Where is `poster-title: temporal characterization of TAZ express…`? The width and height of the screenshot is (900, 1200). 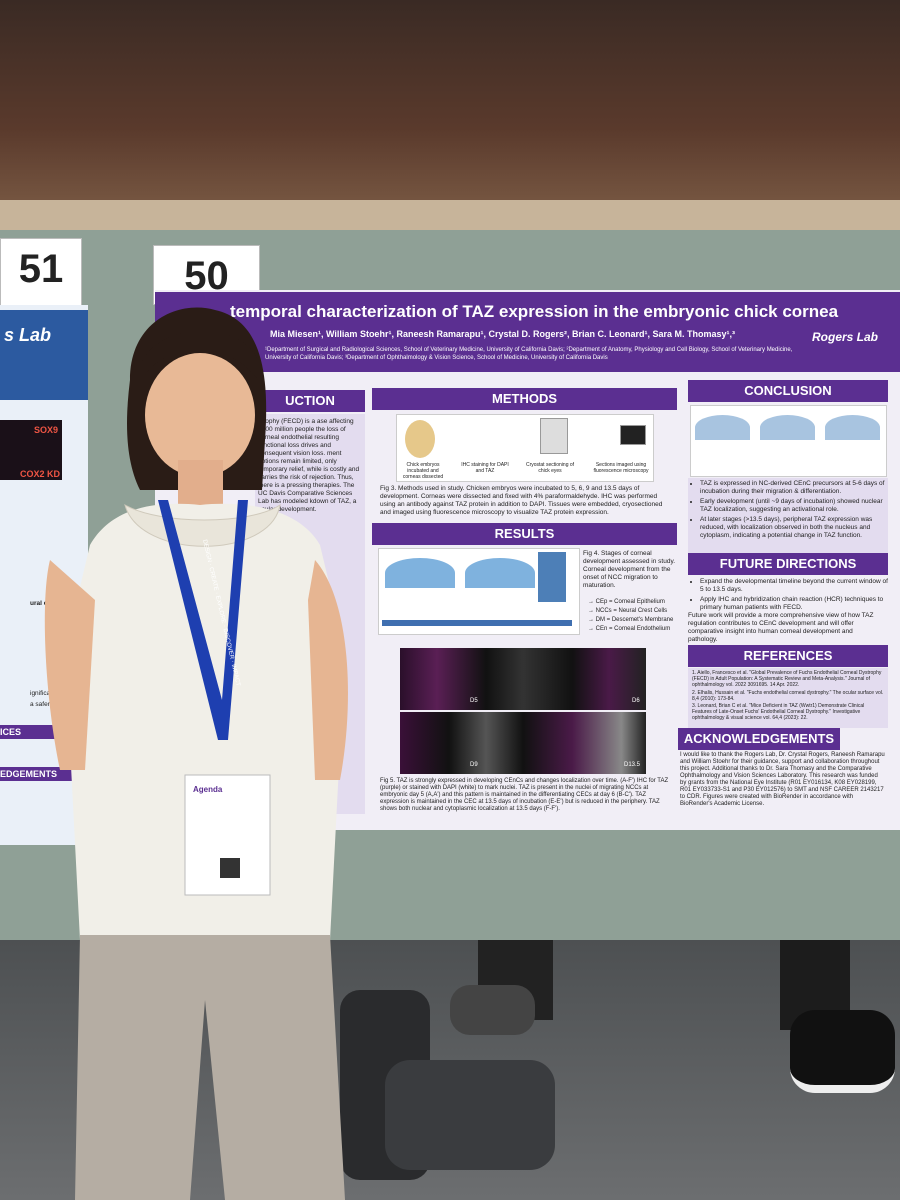 poster-title: temporal characterization of TAZ express… is located at coordinates (534, 311).